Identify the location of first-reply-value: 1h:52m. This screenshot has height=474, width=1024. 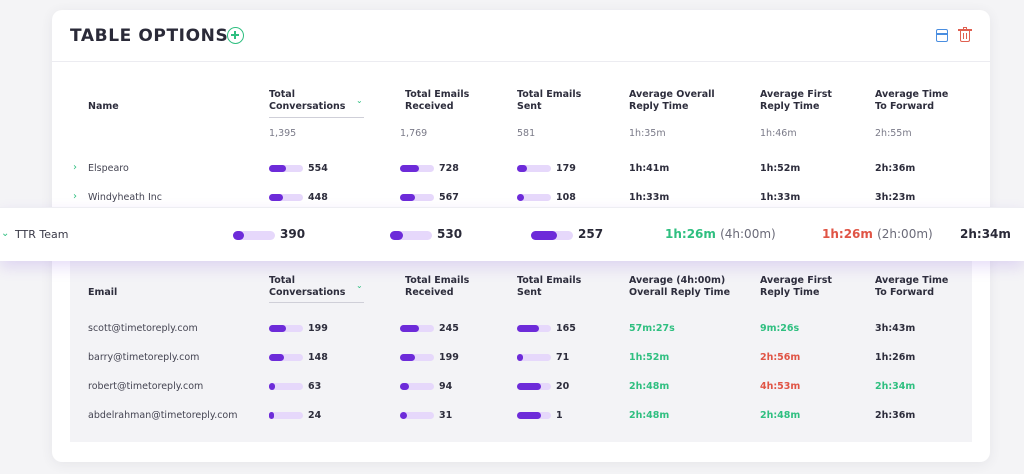
(780, 168).